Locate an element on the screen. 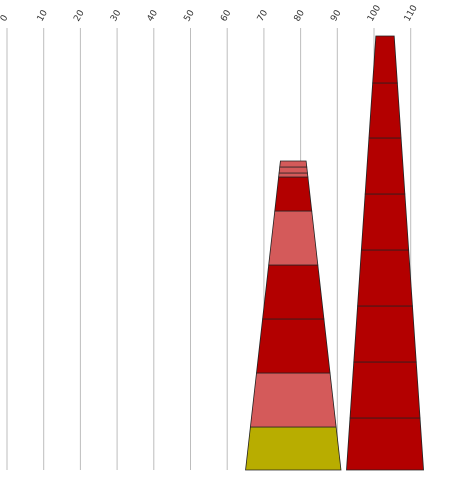 Image resolution: width=452 pixels, height=477 pixels. x-tick-label: 70 is located at coordinates (263, 15).